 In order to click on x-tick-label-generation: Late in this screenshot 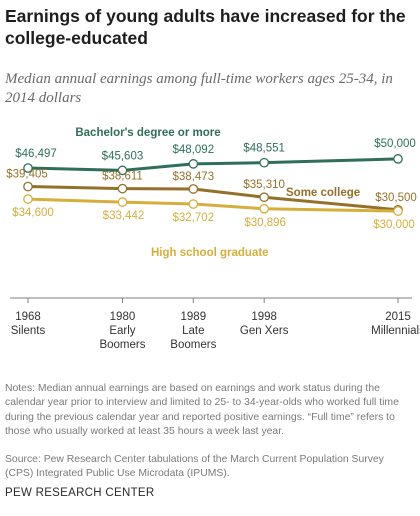, I will do `click(193, 331)`.